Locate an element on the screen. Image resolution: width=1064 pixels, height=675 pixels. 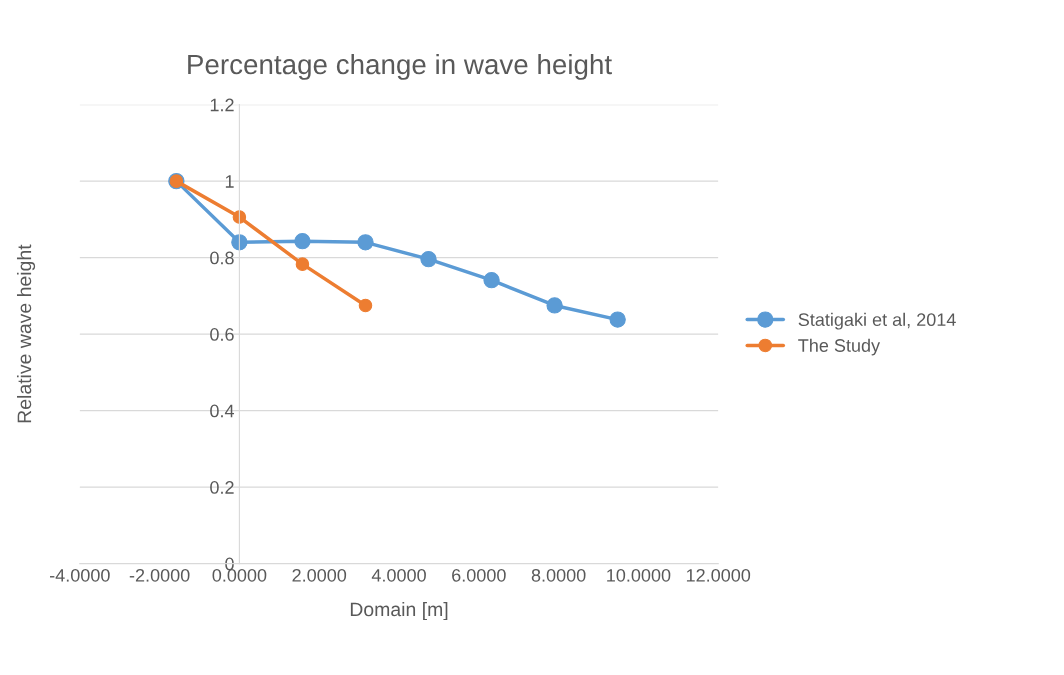
legend-label: Statigaki et al, 2014 is located at coordinates (877, 321).